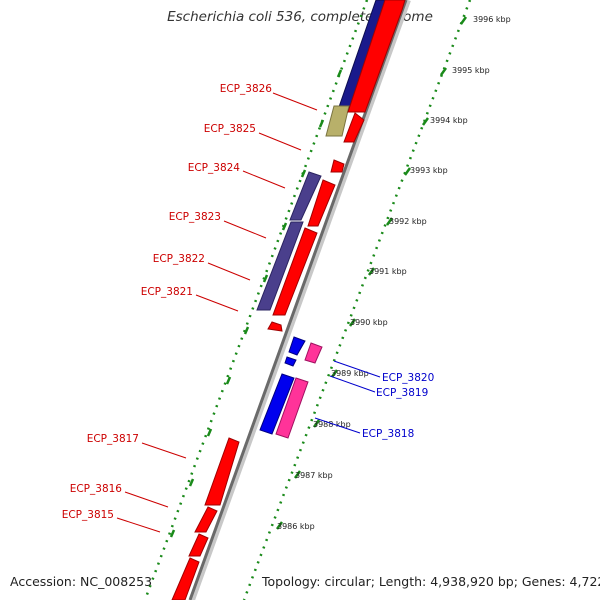 The image size is (600, 600). I want to click on gene-ECP_3824-arrow, so click(337, 166).